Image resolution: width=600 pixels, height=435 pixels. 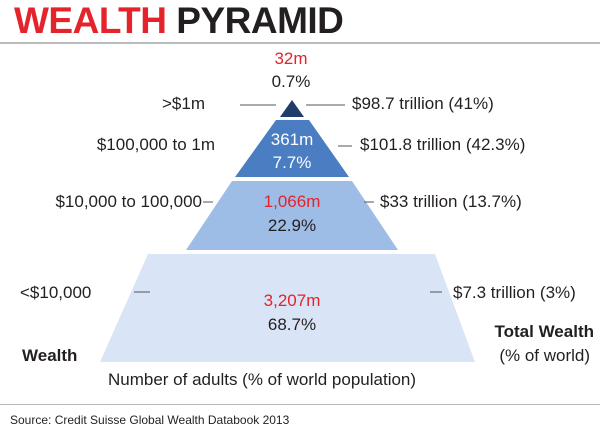 What do you see at coordinates (292, 201) in the screenshot?
I see `tier-3-adults: 1,066m` at bounding box center [292, 201].